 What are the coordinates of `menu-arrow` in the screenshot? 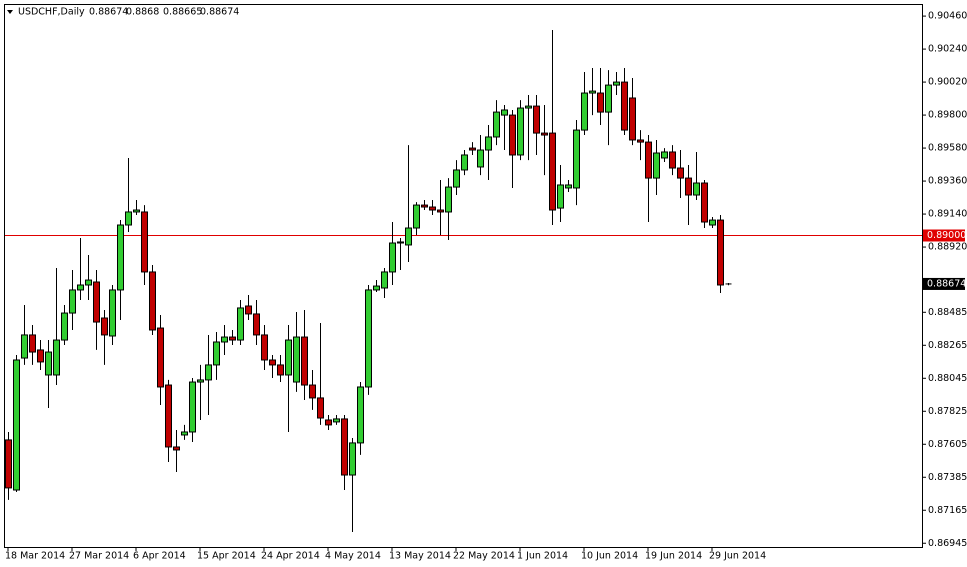 It's located at (10, 12).